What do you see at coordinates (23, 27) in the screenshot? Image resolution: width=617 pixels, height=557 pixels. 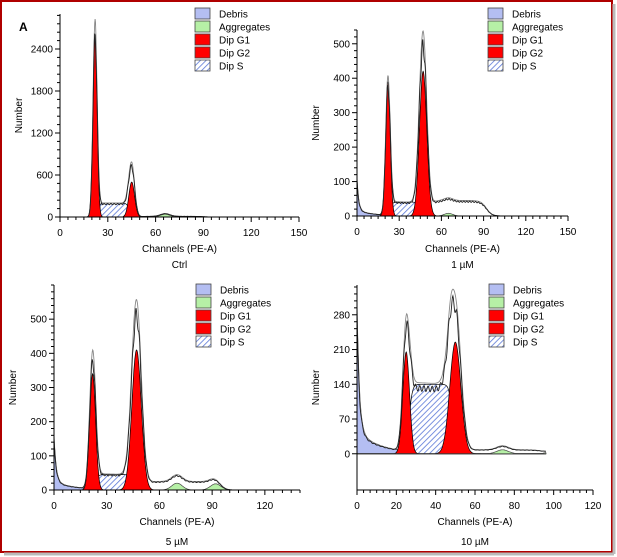 I see `figure-label: A` at bounding box center [23, 27].